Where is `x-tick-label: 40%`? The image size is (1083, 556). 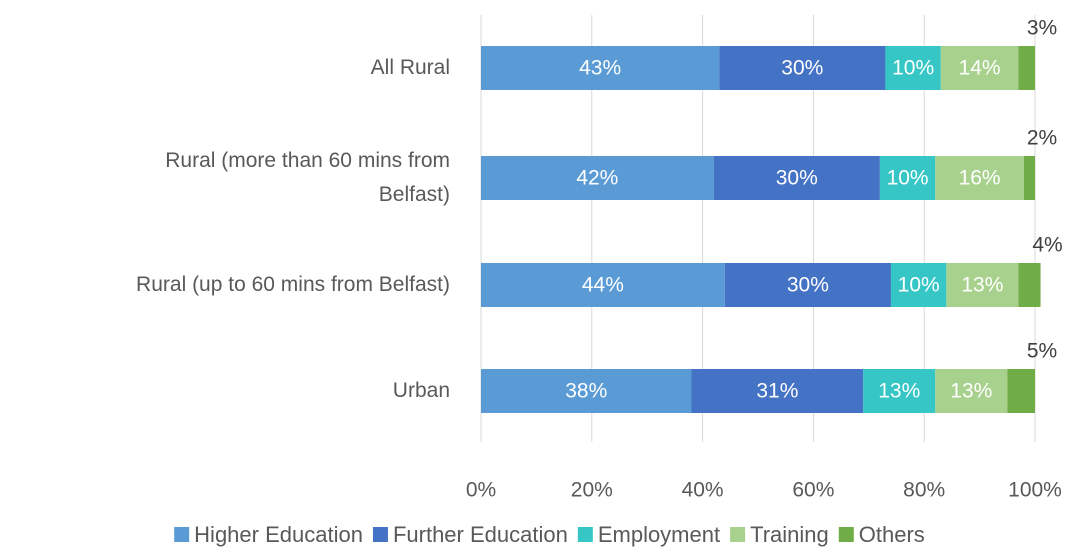
x-tick-label: 40% is located at coordinates (703, 490).